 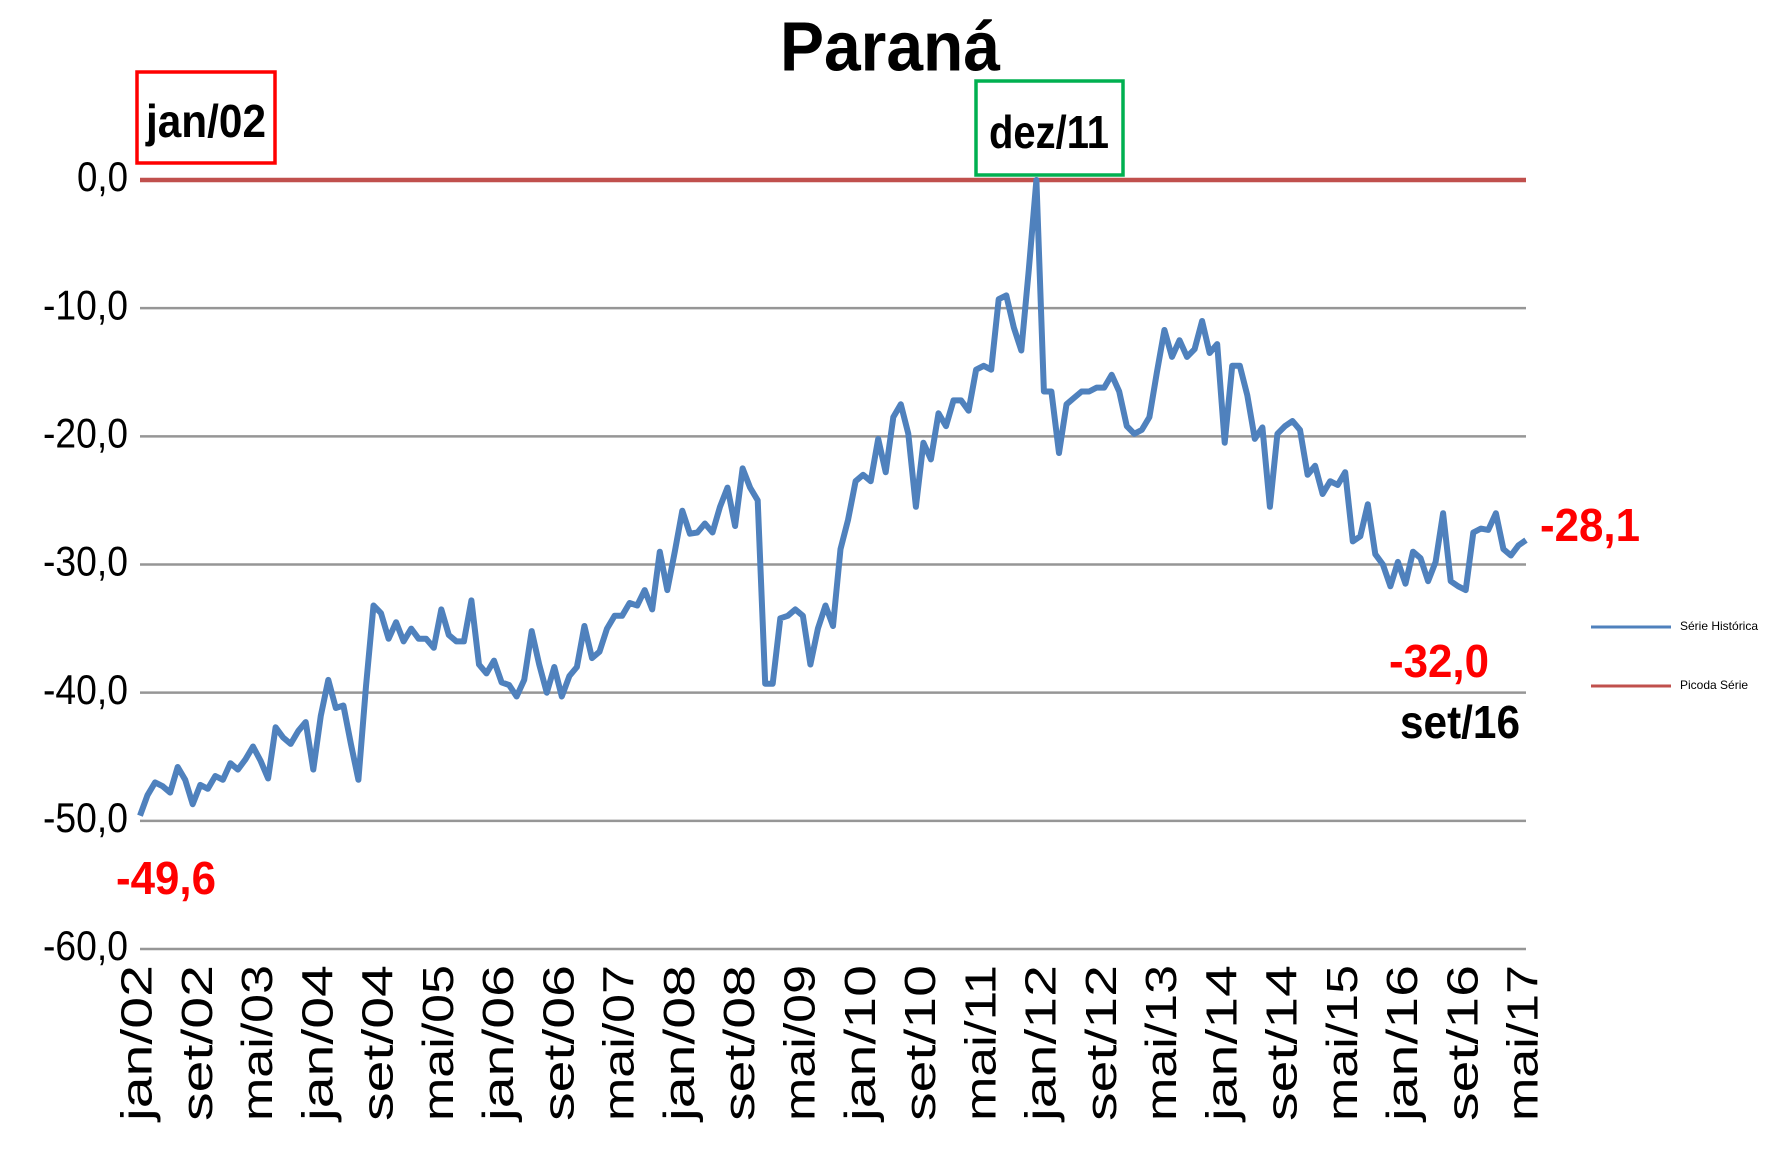 What do you see at coordinates (1590, 525) in the screenshot?
I see `annotation: -28,1` at bounding box center [1590, 525].